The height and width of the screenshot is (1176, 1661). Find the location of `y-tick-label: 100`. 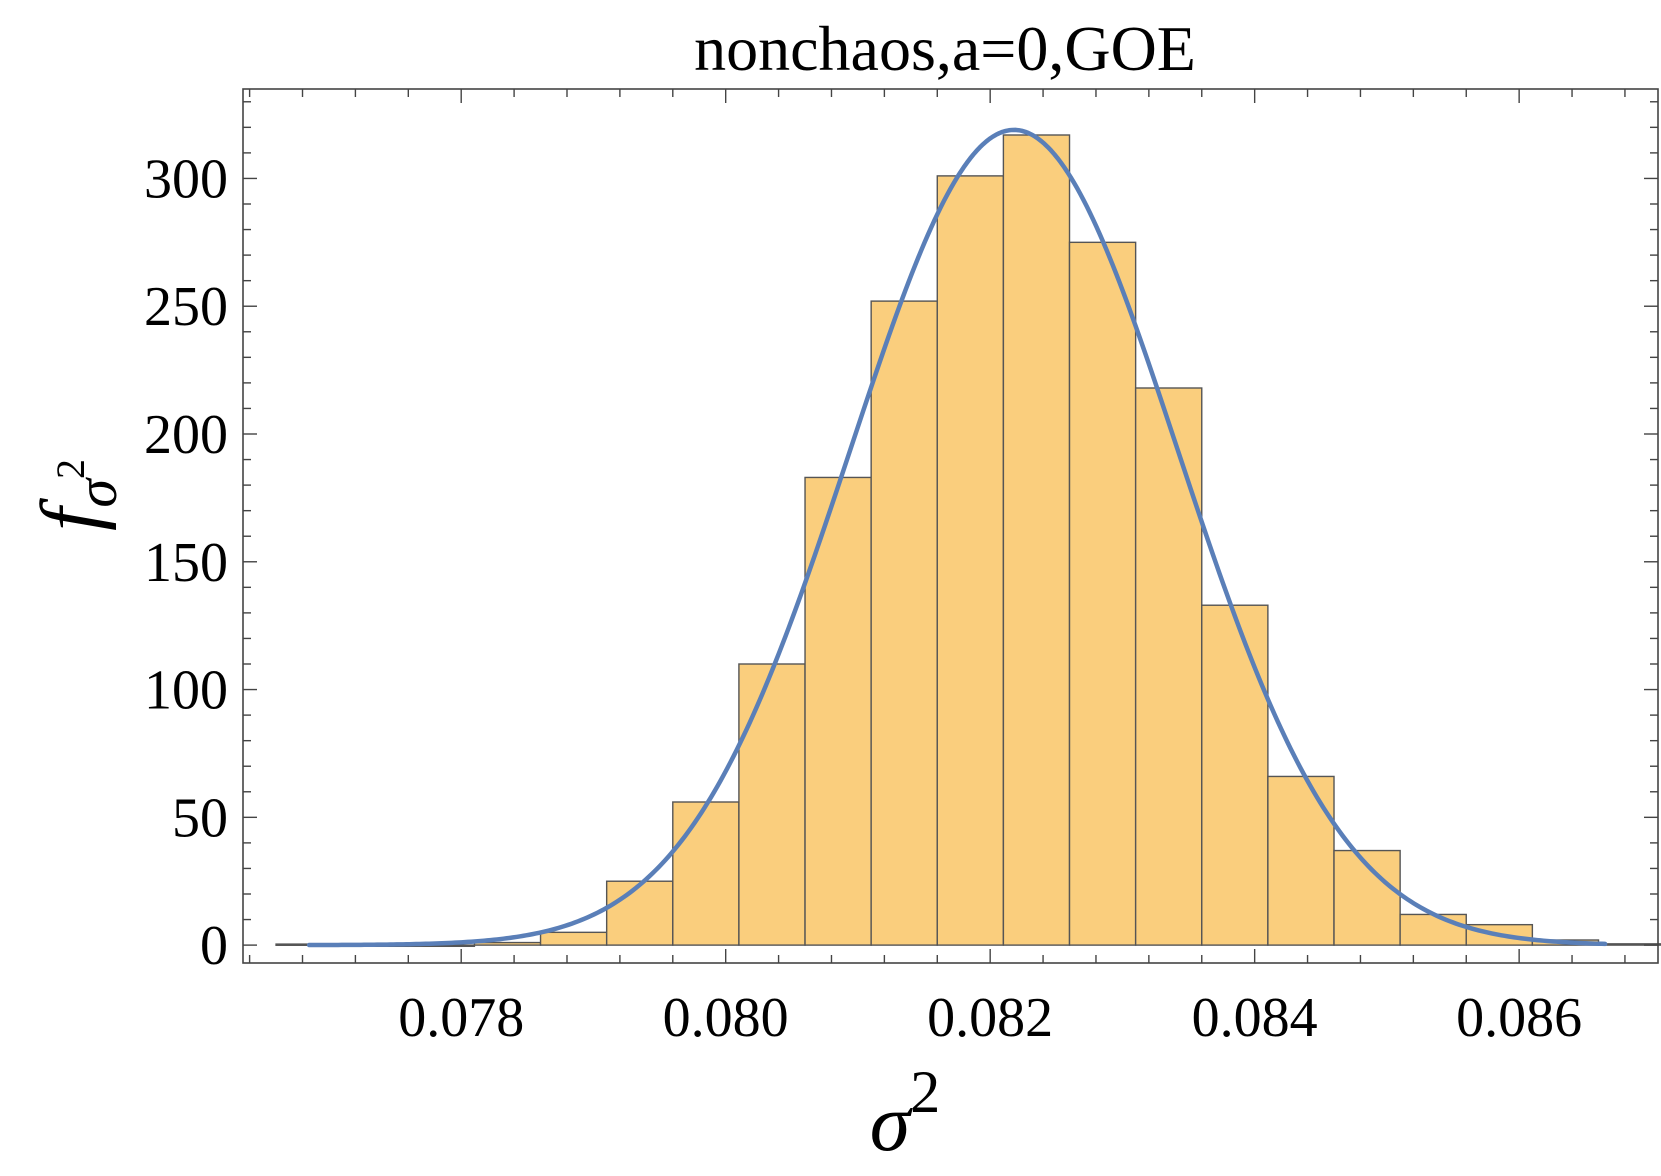

y-tick-label: 100 is located at coordinates (186, 691).